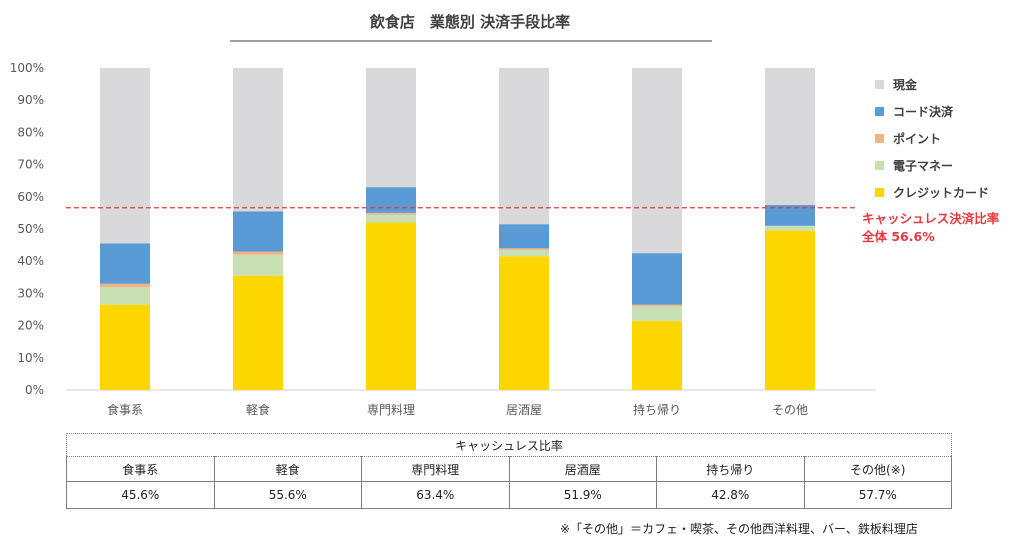 The width and height of the screenshot is (1028, 538). I want to click on x-tick-label: 専門料理, so click(391, 410).